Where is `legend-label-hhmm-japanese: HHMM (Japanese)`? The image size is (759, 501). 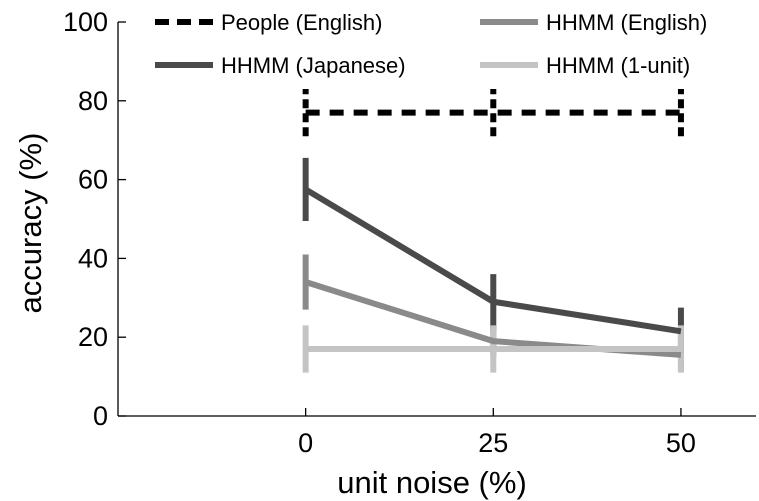
legend-label-hhmm-japanese: HHMM (Japanese) is located at coordinates (313, 65).